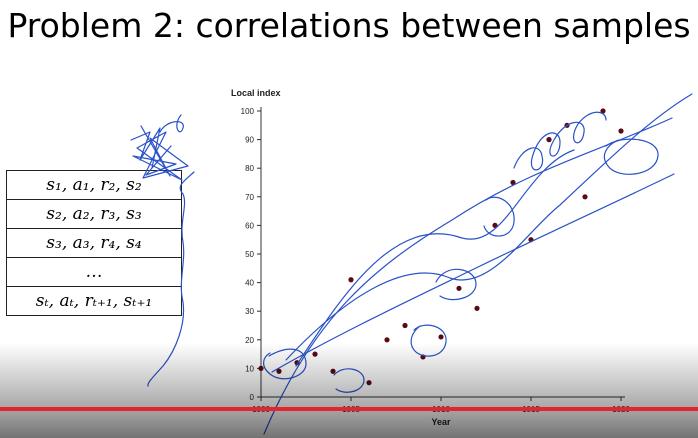 The image size is (698, 438). I want to click on ink-stroke, so click(171, 123).